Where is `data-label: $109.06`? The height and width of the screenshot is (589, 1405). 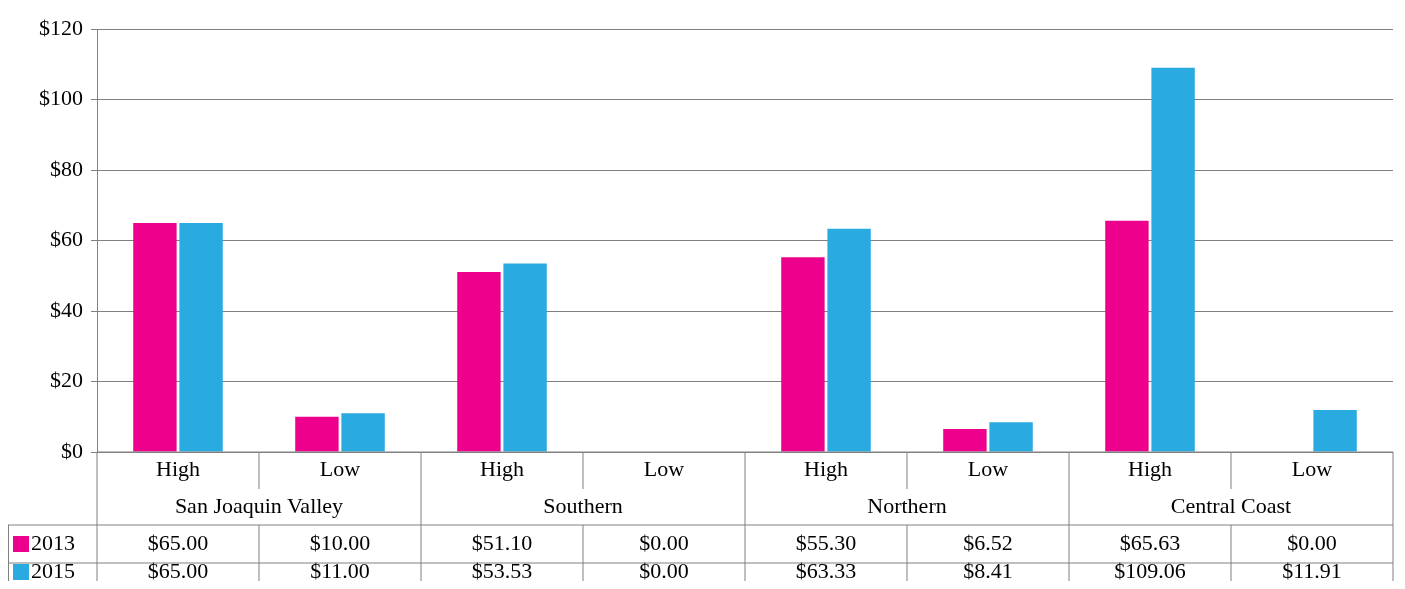 data-label: $109.06 is located at coordinates (1150, 570).